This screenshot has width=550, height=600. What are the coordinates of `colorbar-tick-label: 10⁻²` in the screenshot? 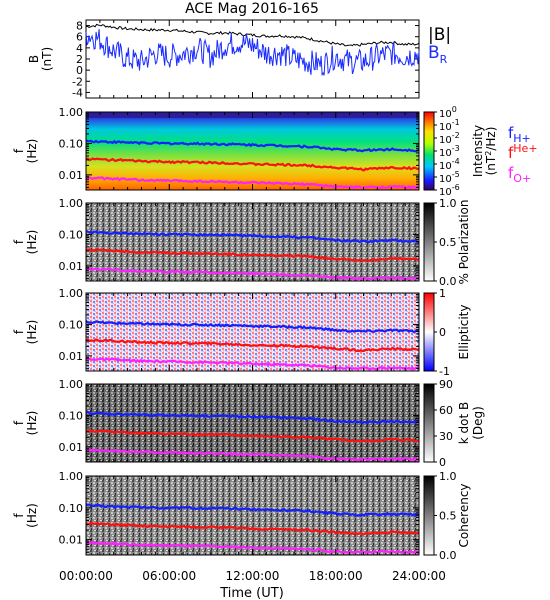 It's located at (449, 138).